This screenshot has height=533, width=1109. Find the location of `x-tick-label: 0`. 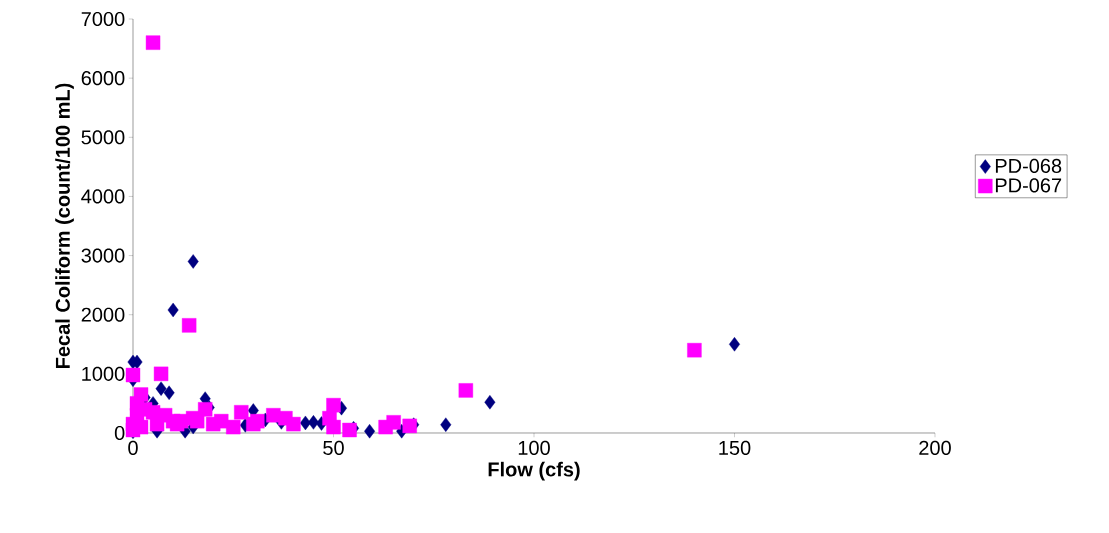

x-tick-label: 0 is located at coordinates (133, 447).